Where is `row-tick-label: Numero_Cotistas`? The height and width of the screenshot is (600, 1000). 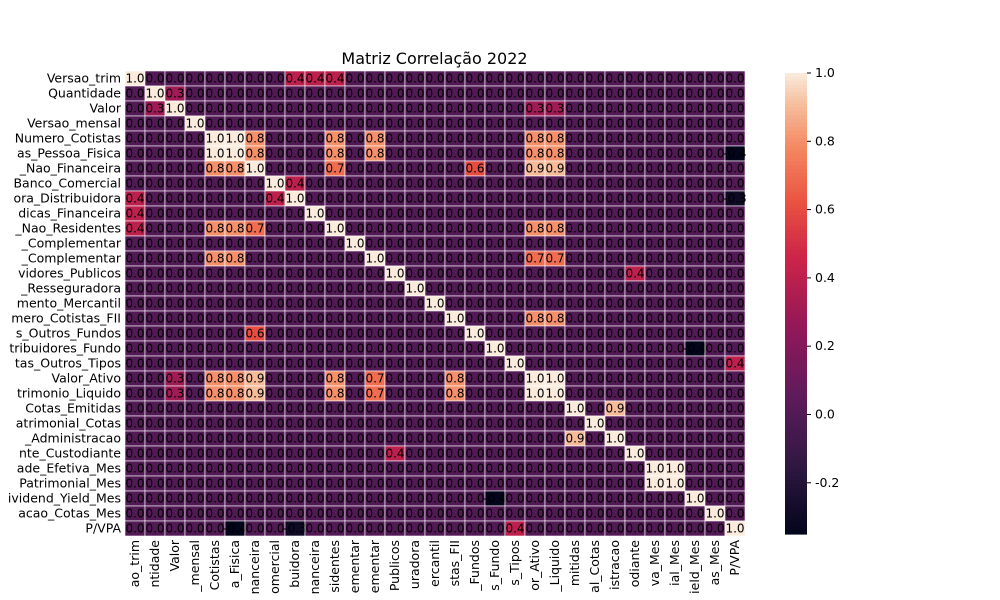
row-tick-label: Numero_Cotistas is located at coordinates (68, 138).